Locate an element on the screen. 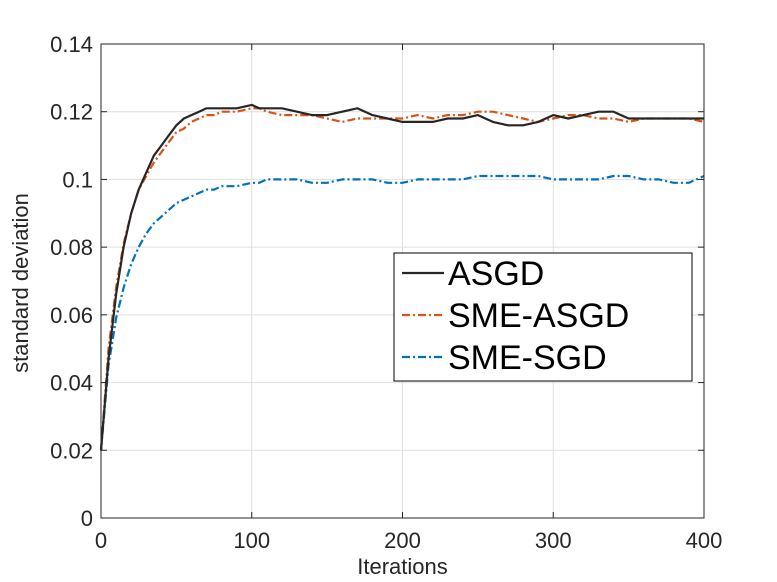 Image resolution: width=777 pixels, height=582 pixels. legend: ASGD SME-ASGD SME-SGD is located at coordinates (543, 317).